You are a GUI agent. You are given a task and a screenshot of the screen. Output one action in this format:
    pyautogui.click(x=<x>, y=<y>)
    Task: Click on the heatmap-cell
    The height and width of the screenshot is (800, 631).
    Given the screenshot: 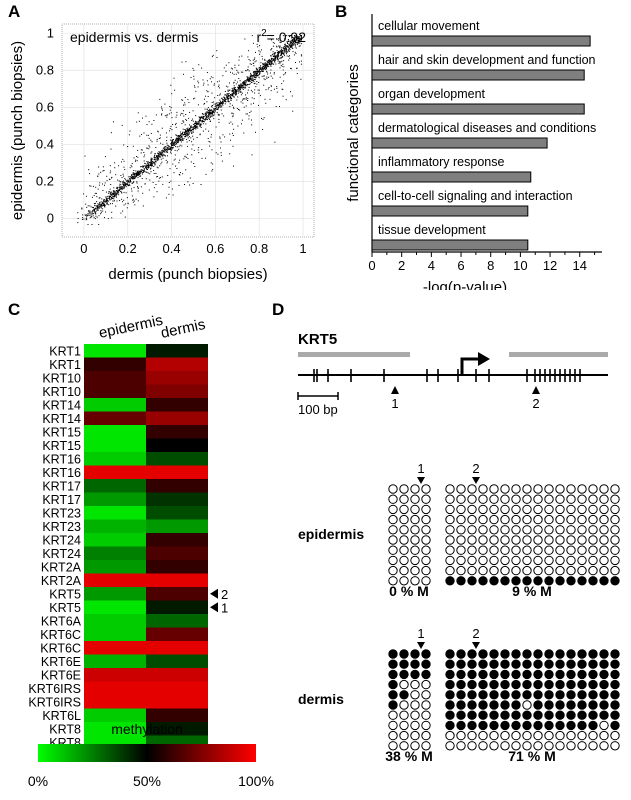 What is the action you would take?
    pyautogui.click(x=177, y=364)
    